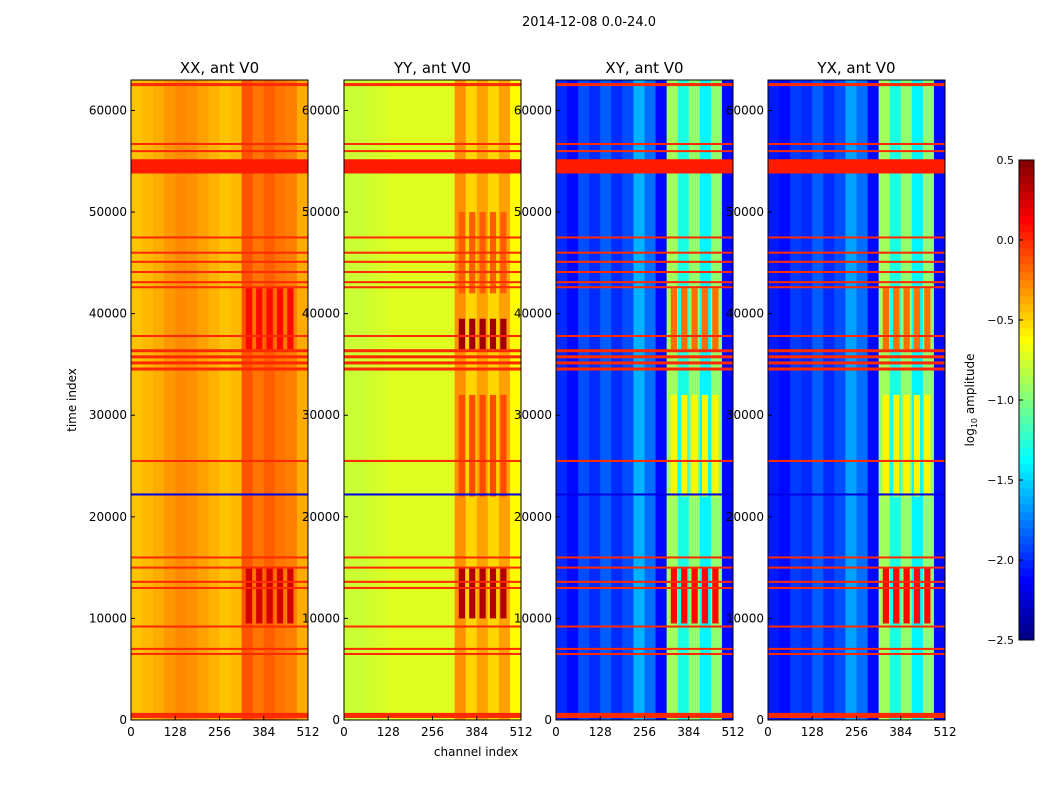 The image size is (1050, 800). Describe the element at coordinates (745, 618) in the screenshot. I see `y-tick-label: 10000` at that location.